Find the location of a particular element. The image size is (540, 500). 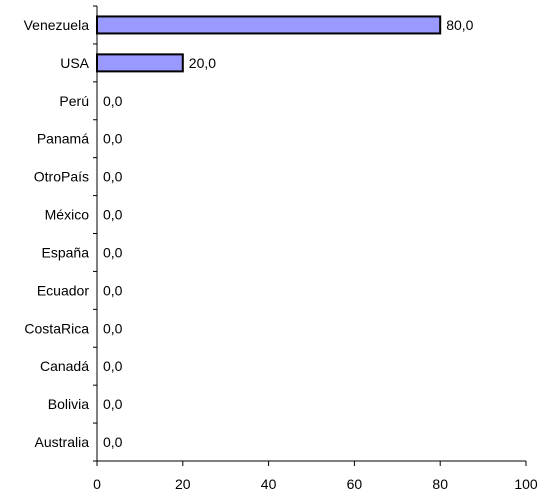

x-tick-label: 80 is located at coordinates (440, 484).